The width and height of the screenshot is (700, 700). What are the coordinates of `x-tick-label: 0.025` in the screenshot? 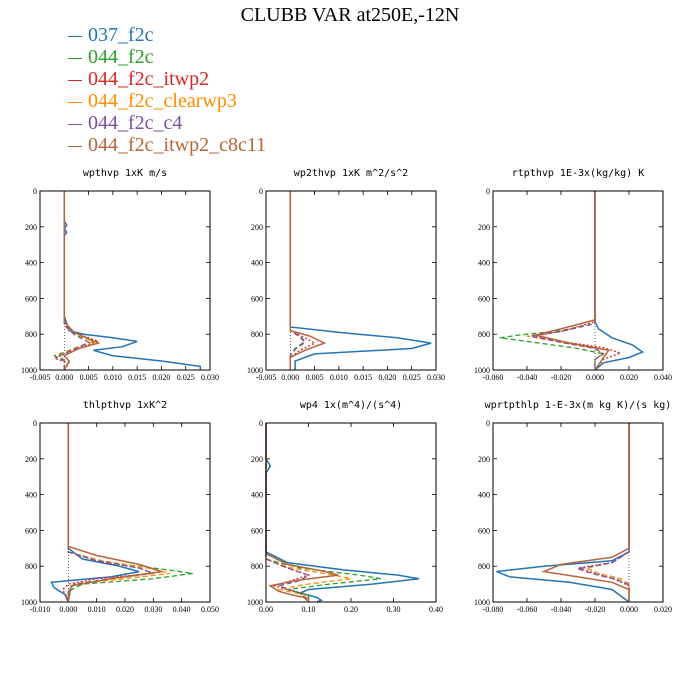 It's located at (412, 377).